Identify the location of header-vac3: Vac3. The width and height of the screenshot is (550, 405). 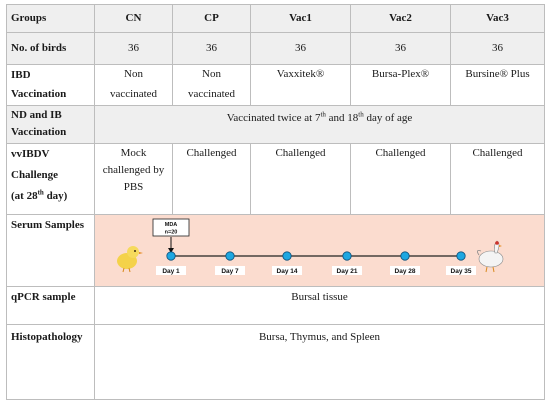
(497, 18).